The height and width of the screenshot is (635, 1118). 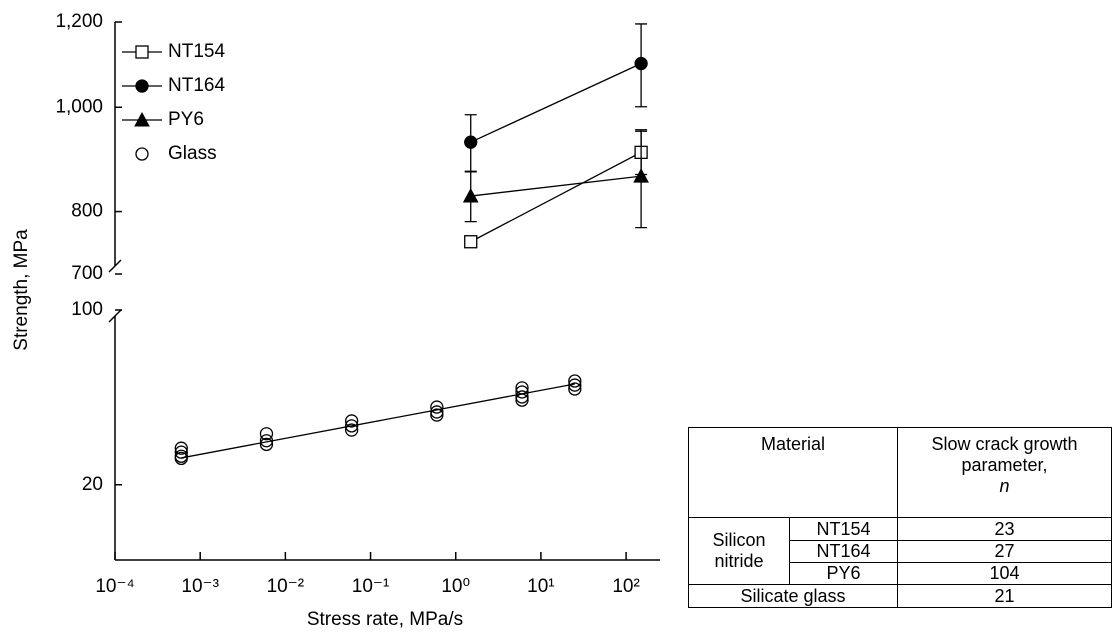 I want to click on header-text: Slow crack growth, so click(x=1004, y=444).